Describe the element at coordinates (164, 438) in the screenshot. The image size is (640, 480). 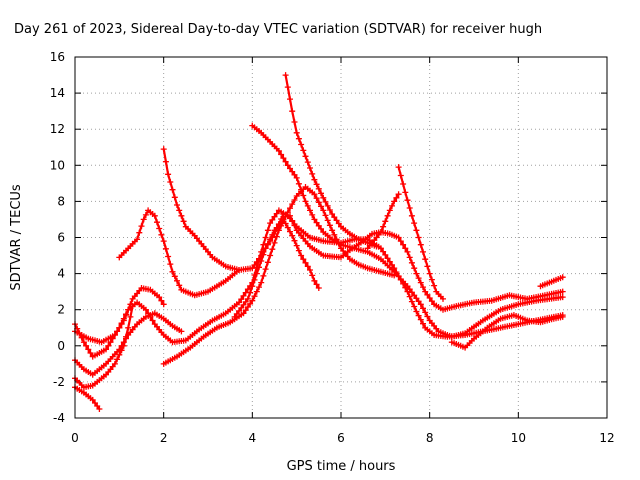
I see `x-tick-label: 2` at that location.